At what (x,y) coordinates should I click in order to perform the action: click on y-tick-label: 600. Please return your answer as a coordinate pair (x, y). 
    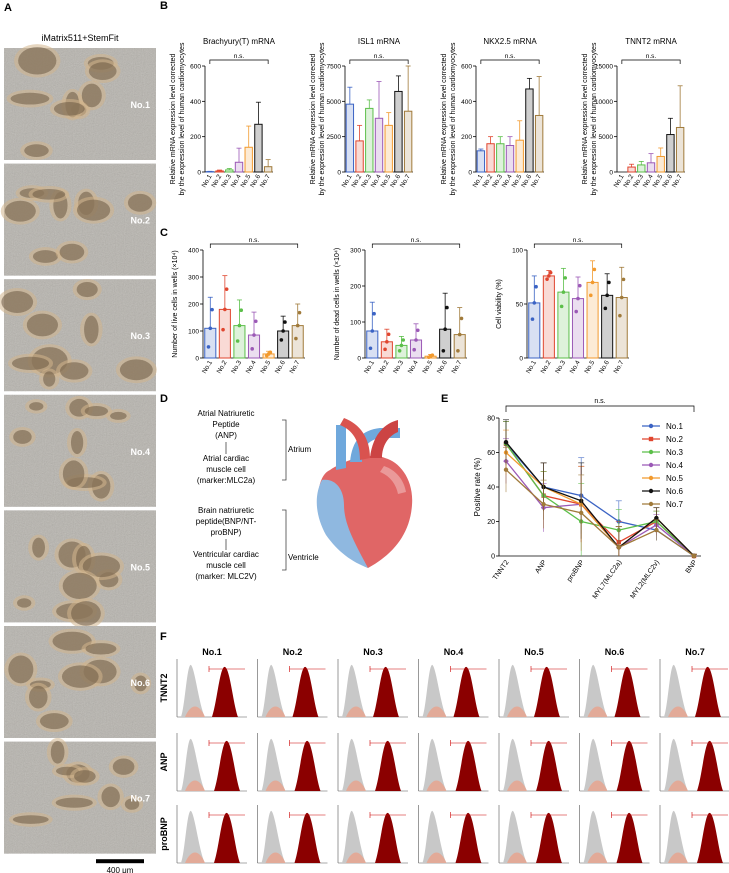
    Looking at the image, I should click on (195, 67).